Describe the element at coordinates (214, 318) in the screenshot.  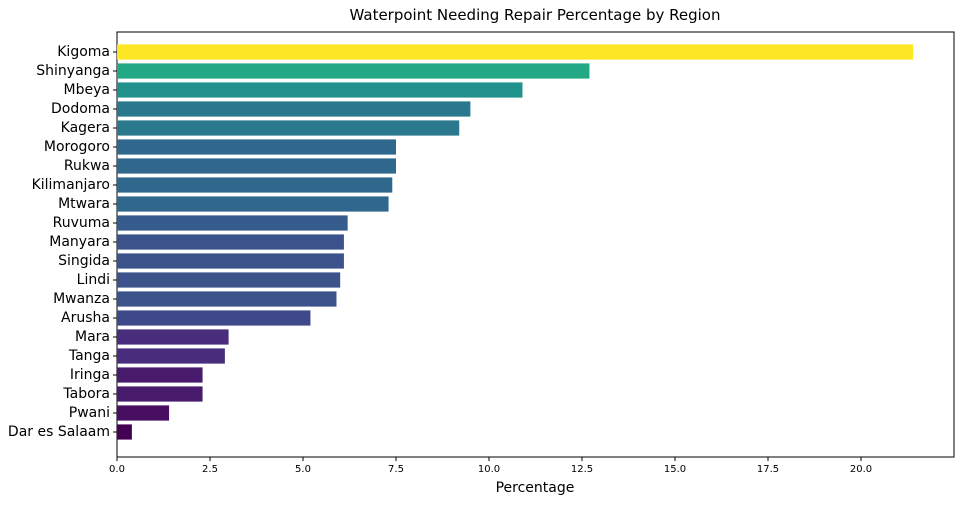
I see `bar-arusha` at that location.